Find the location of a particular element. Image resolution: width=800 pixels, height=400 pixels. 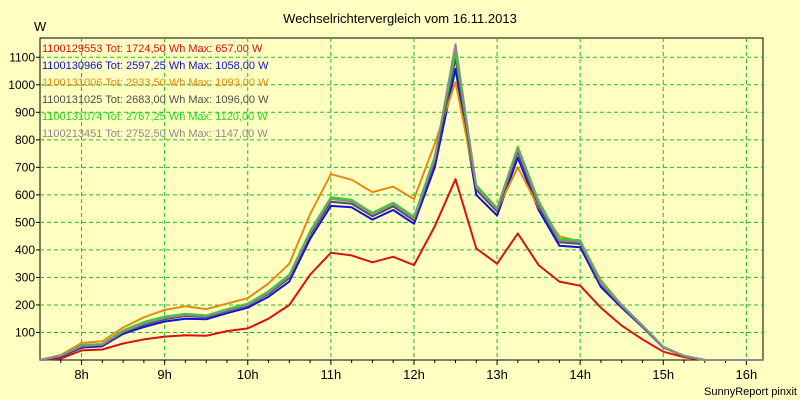

y-tick-label: 1100 is located at coordinates (22, 57).